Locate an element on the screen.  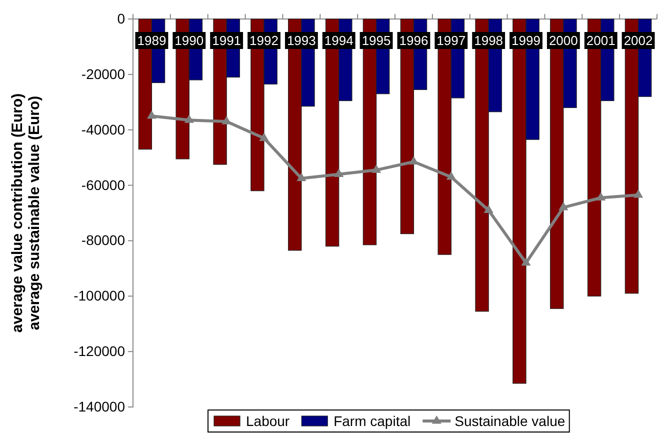
legend-label: Labour is located at coordinates (268, 421).